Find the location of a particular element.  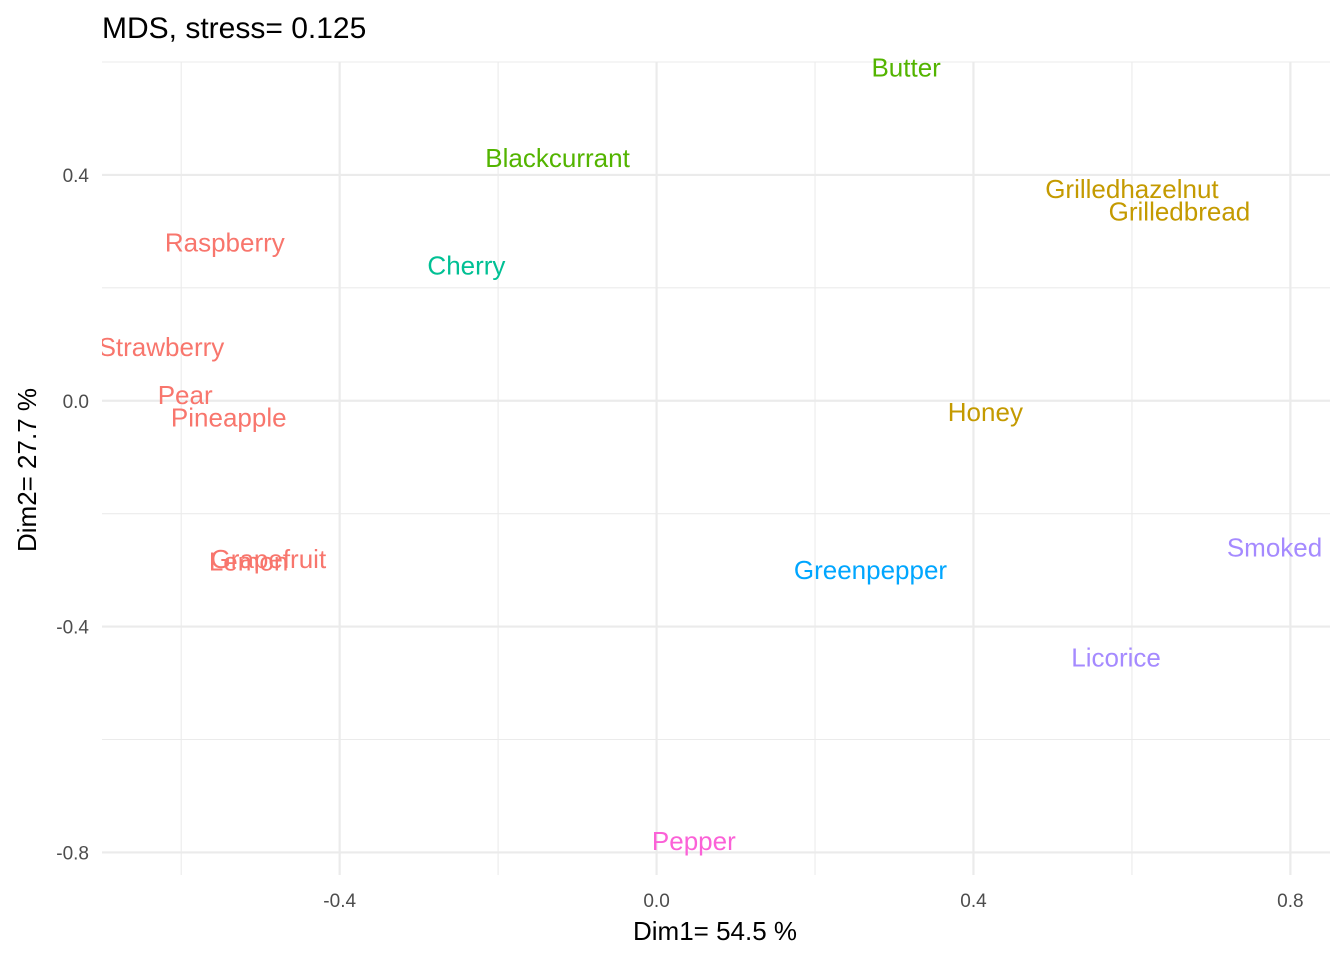

y-tick-label: -0.4 is located at coordinates (72, 628).